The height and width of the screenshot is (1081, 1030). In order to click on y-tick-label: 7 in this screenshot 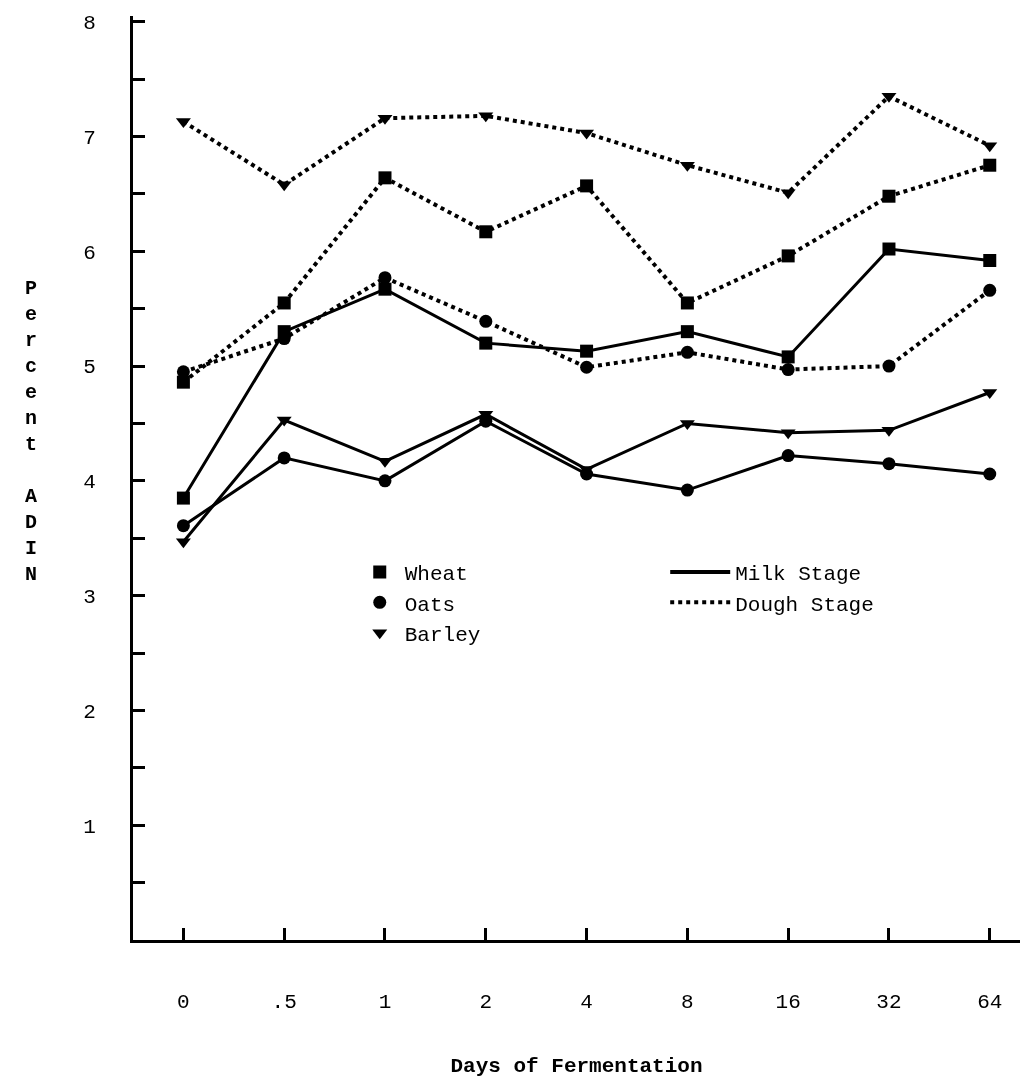, I will do `click(89, 138)`.